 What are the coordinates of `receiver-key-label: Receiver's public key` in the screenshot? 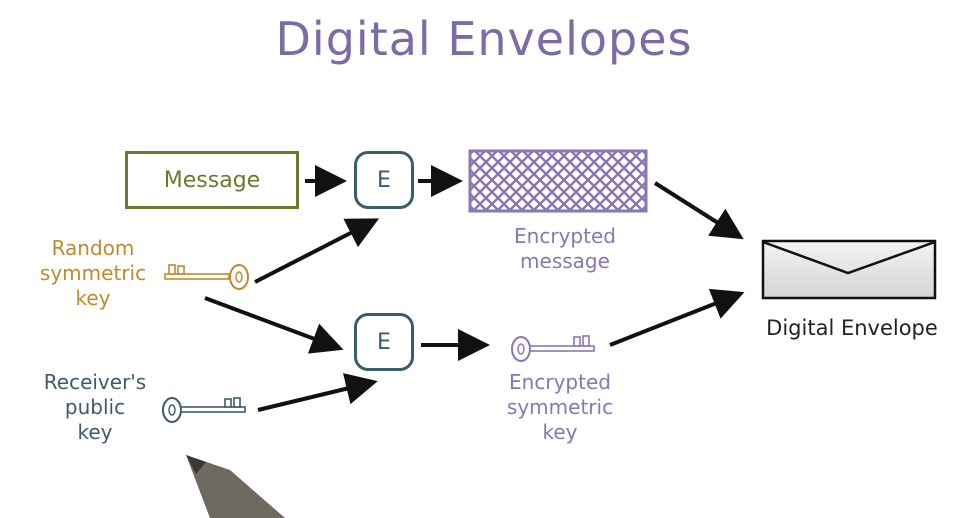 It's located at (95, 407).